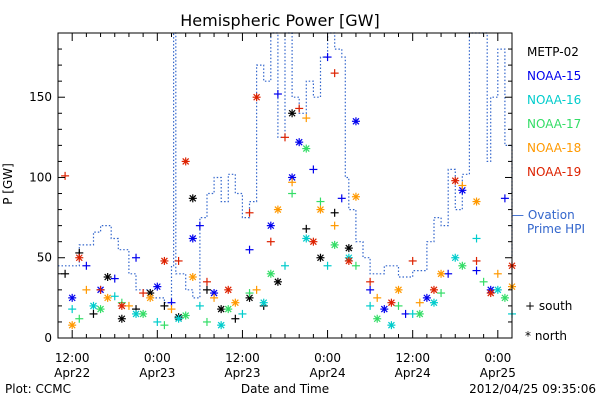 This screenshot has width=600, height=400. Describe the element at coordinates (44, 258) in the screenshot. I see `y-tick-label: 50` at that location.